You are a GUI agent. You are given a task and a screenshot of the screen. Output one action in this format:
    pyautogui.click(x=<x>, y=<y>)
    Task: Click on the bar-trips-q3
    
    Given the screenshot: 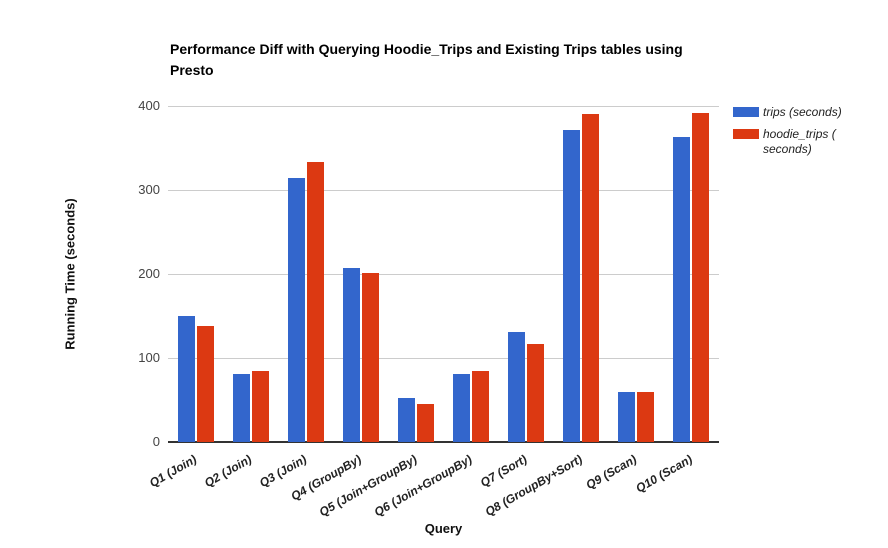 What is the action you would take?
    pyautogui.click(x=296, y=310)
    